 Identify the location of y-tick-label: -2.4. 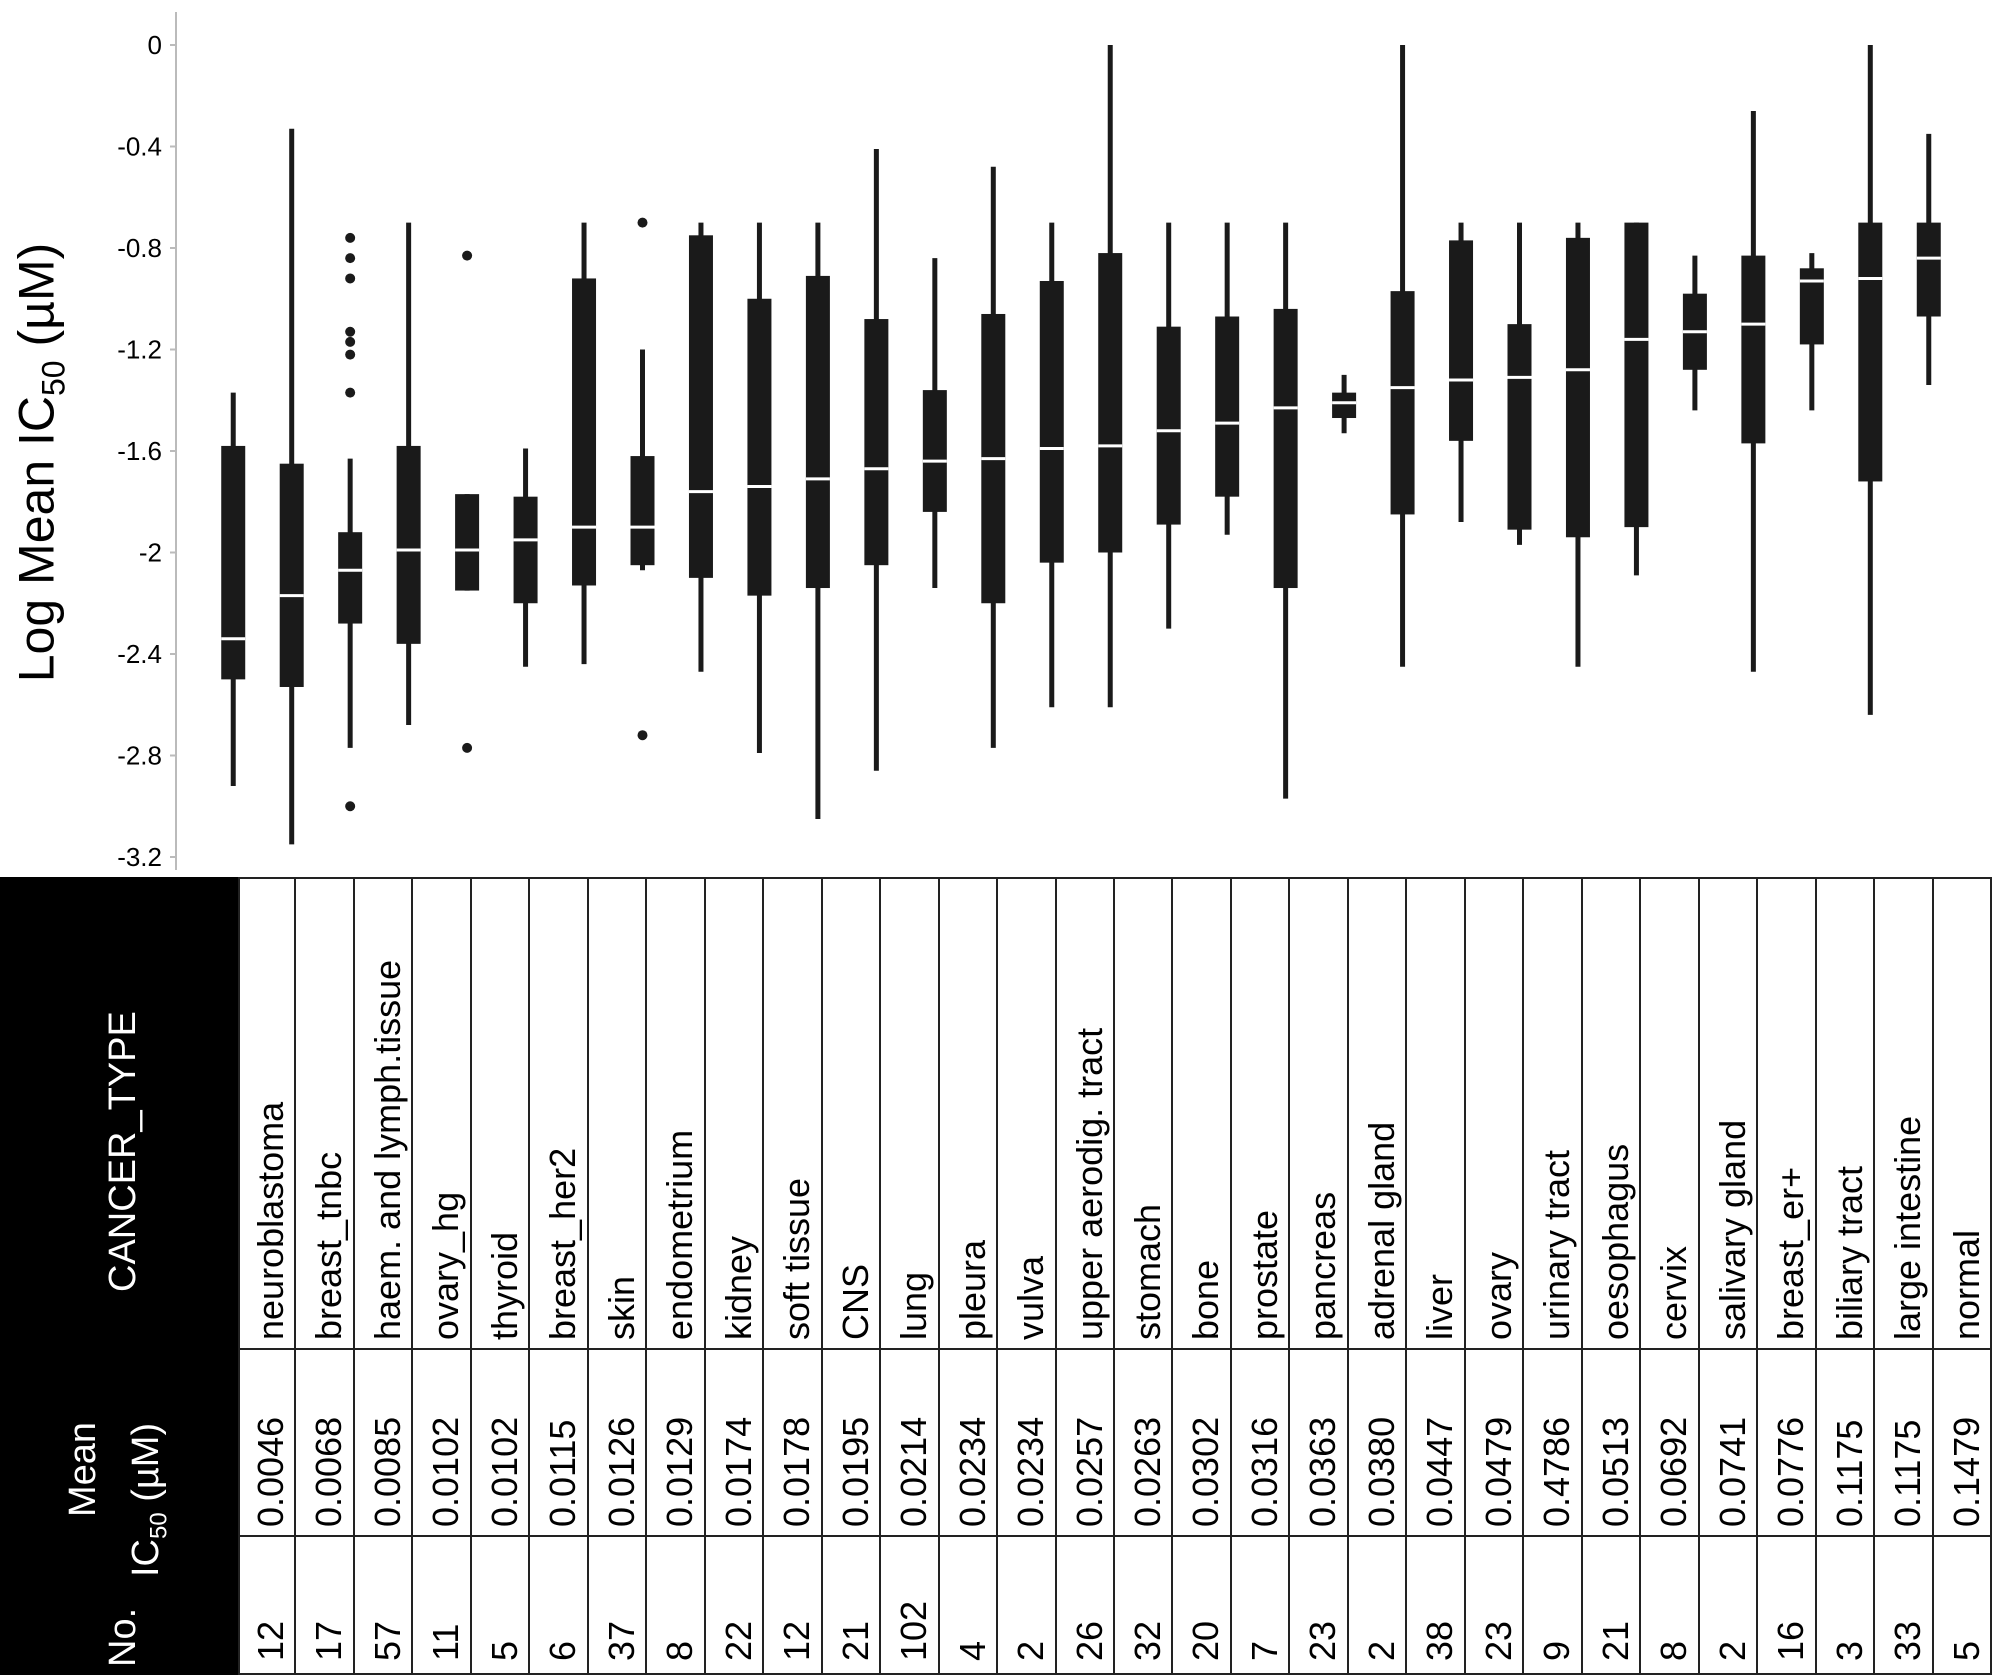
(139, 654).